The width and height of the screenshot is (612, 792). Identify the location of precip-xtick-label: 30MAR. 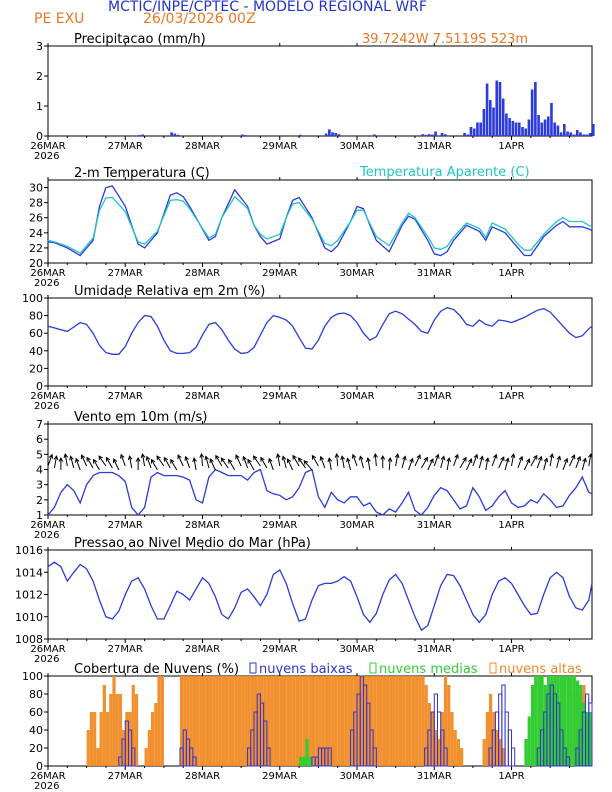
(356, 146).